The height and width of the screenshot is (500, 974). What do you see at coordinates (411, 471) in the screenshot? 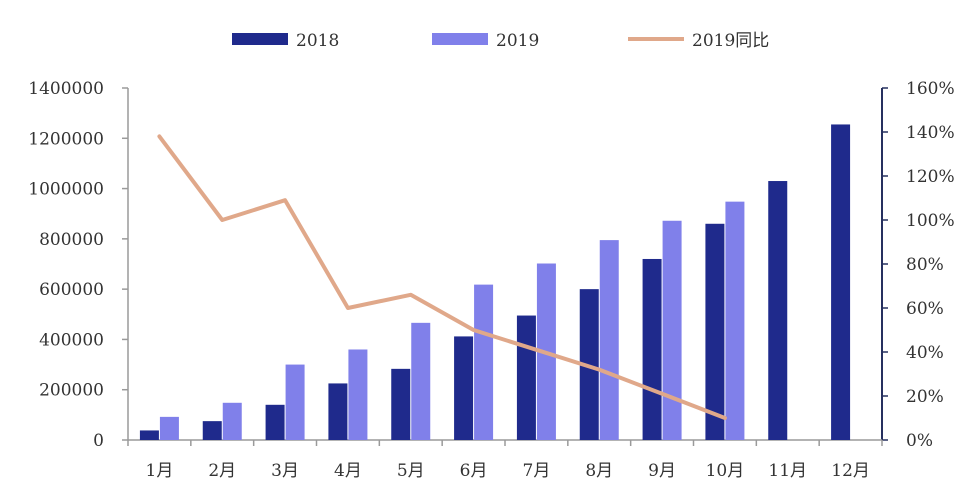
I see `x-tick-label: 5月` at bounding box center [411, 471].